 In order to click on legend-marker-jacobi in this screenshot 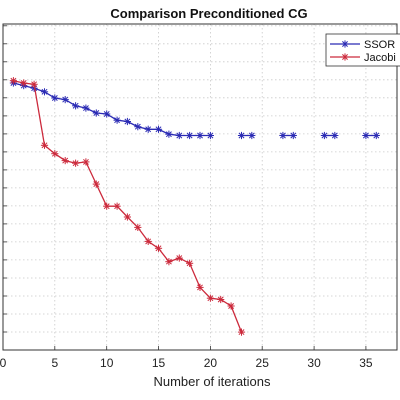, I will do `click(345, 57)`.